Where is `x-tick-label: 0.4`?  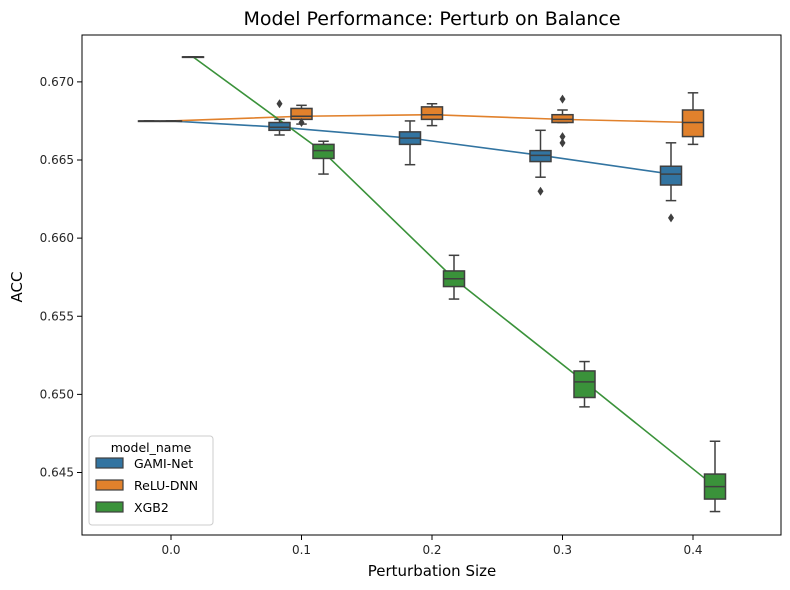
x-tick-label: 0.4 is located at coordinates (692, 550).